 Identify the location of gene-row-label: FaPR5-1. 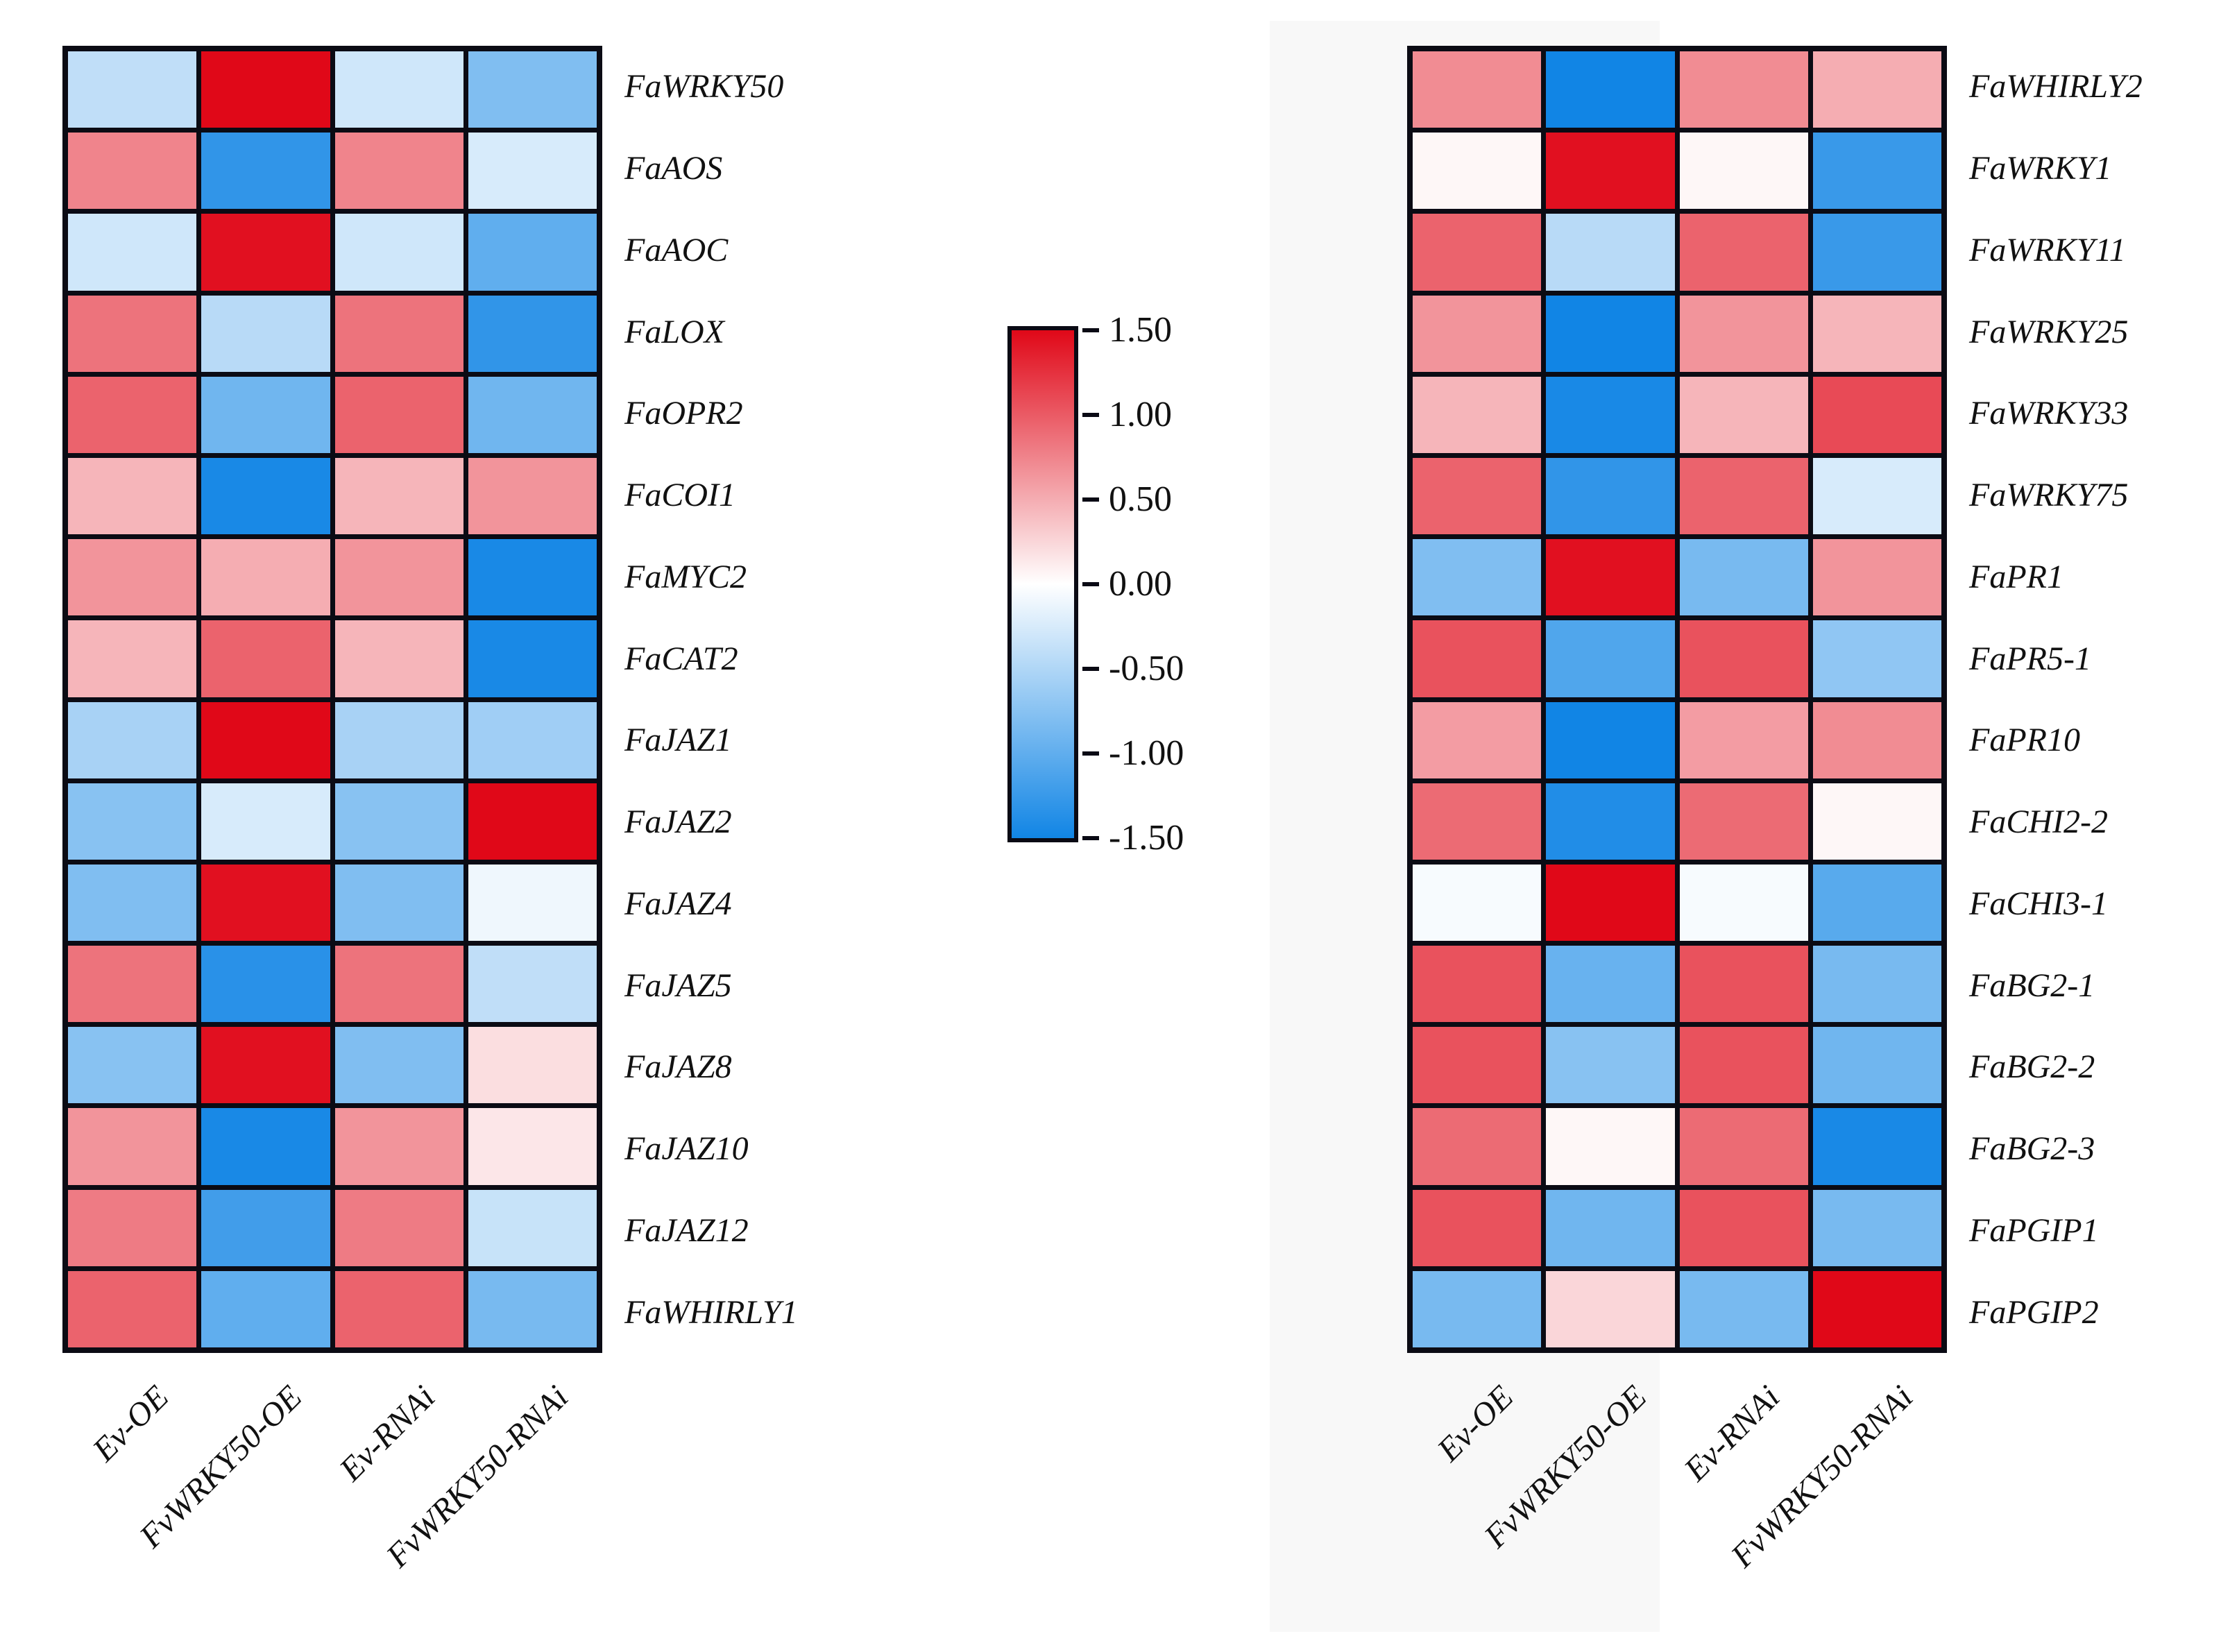
(2030, 658).